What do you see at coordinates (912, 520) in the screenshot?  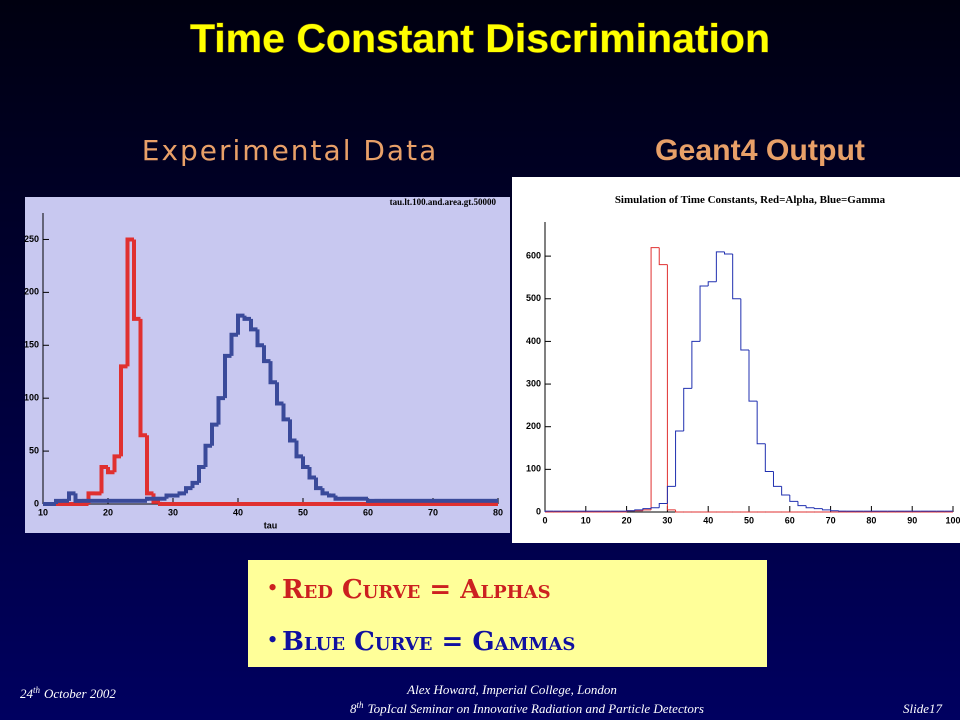 I see `x-tick-label: 90` at bounding box center [912, 520].